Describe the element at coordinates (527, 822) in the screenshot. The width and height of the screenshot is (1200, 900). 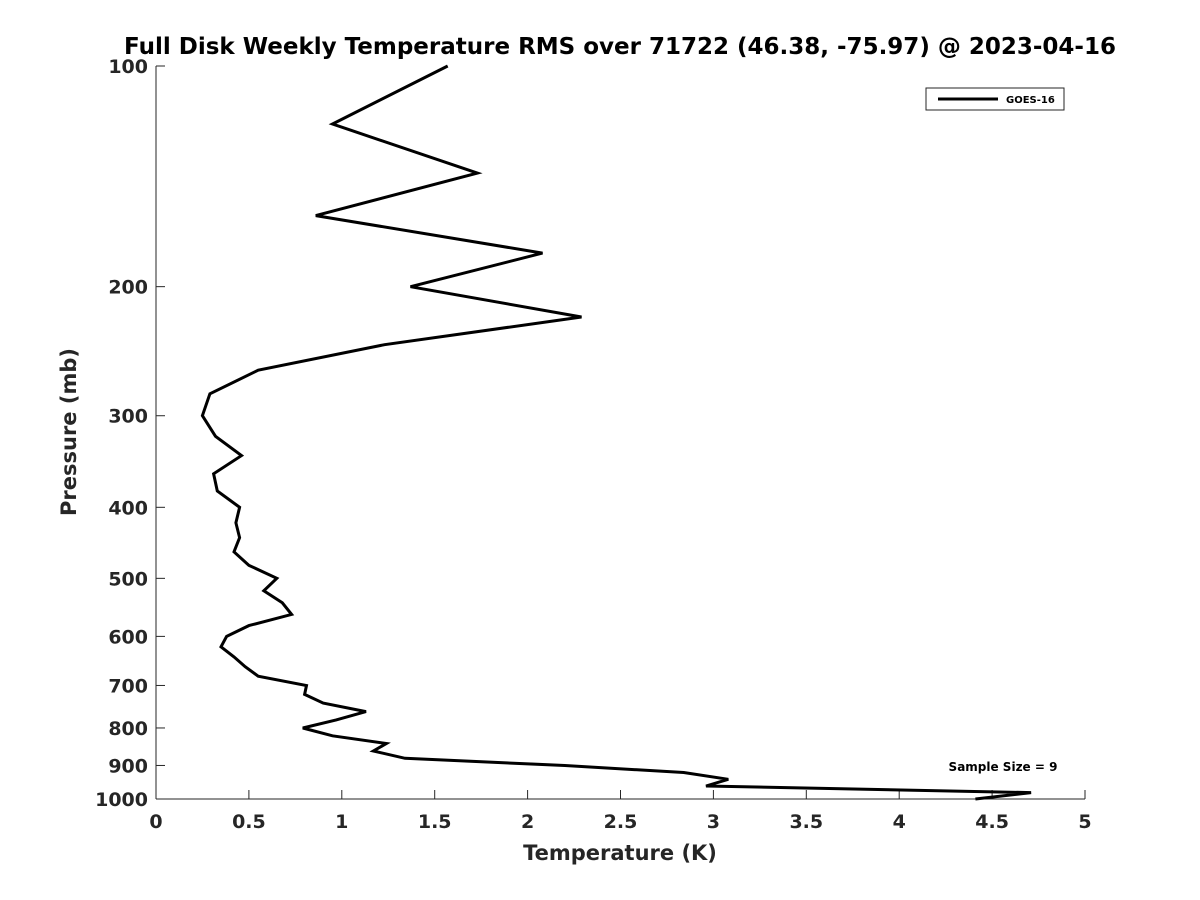
I see `x-tick-label: 2` at that location.